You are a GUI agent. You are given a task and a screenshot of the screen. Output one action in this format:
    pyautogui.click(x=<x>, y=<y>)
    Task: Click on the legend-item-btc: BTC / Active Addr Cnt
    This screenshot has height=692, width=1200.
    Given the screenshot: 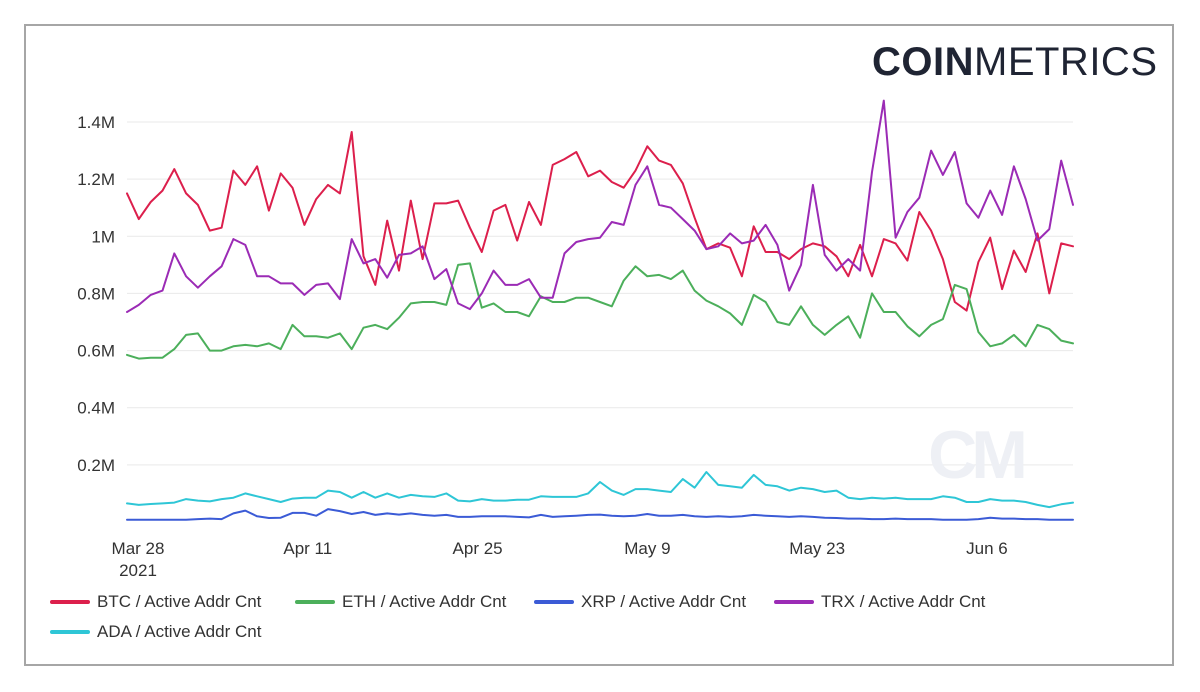 What is the action you would take?
    pyautogui.click(x=155, y=602)
    